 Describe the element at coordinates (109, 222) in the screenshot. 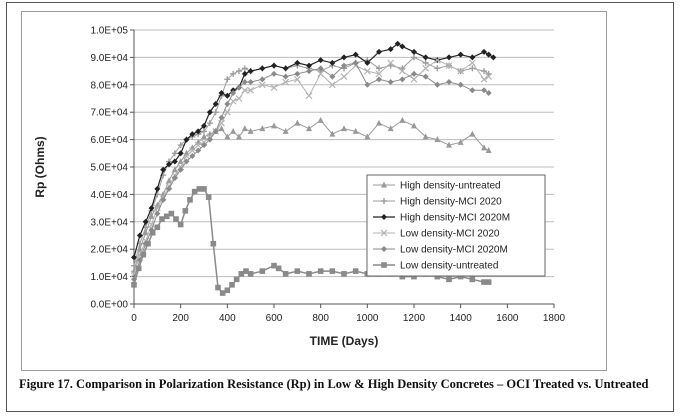

I see `y-tick-label: 3.0E+04` at that location.